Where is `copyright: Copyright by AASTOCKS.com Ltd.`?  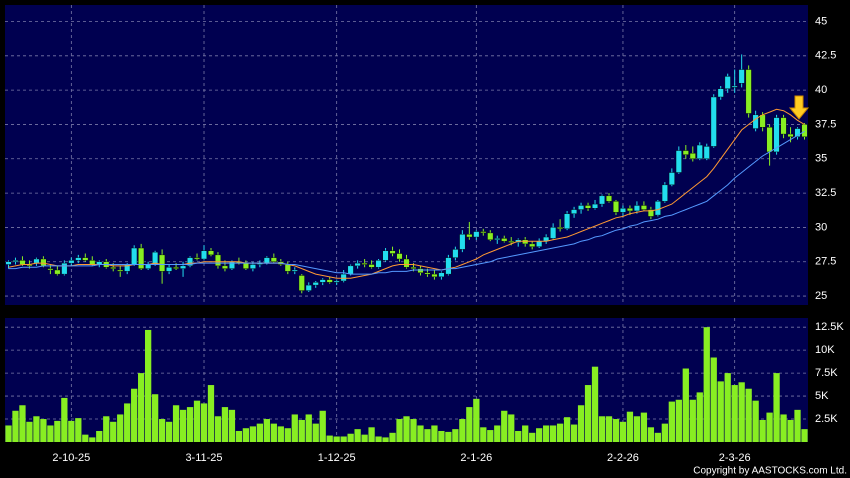
copyright: Copyright by AASTOCKS.com Ltd. is located at coordinates (770, 471).